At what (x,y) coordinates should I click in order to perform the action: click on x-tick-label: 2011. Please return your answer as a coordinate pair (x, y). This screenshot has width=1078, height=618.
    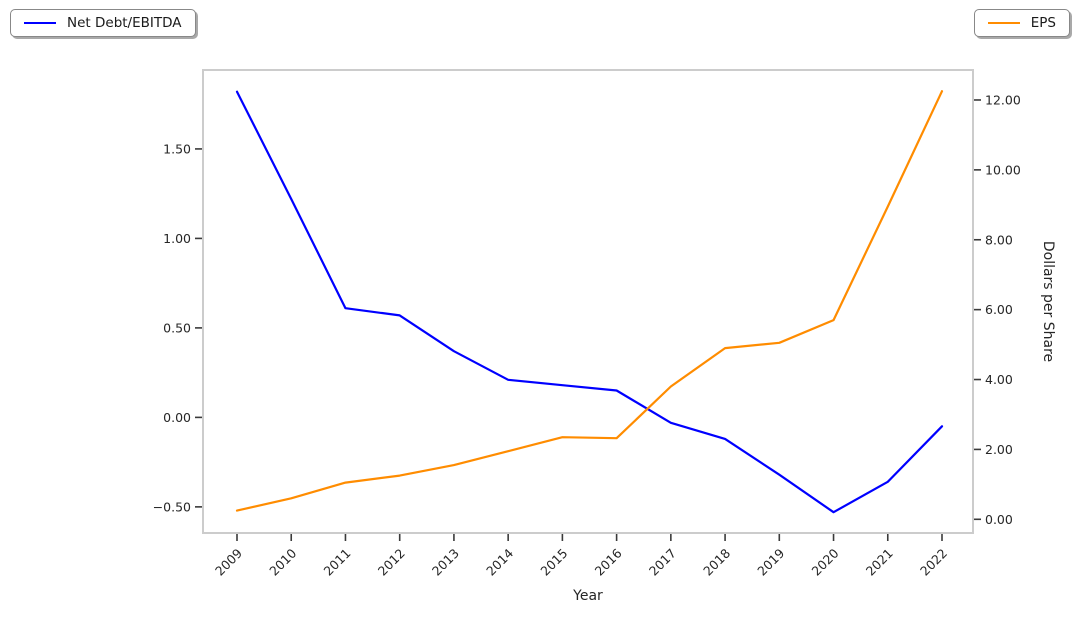
    Looking at the image, I should click on (336, 562).